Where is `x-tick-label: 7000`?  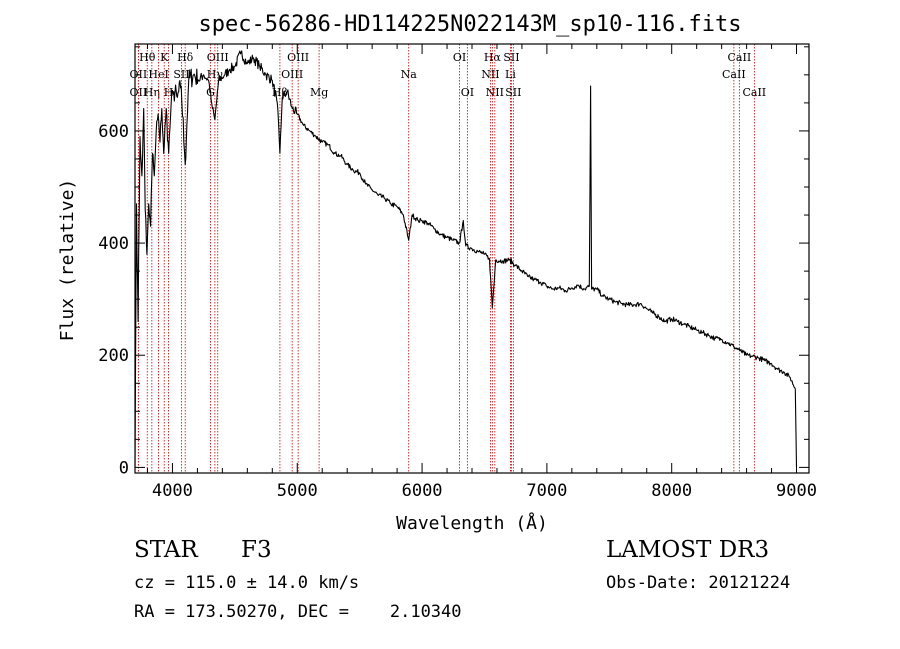 x-tick-label: 7000 is located at coordinates (546, 491).